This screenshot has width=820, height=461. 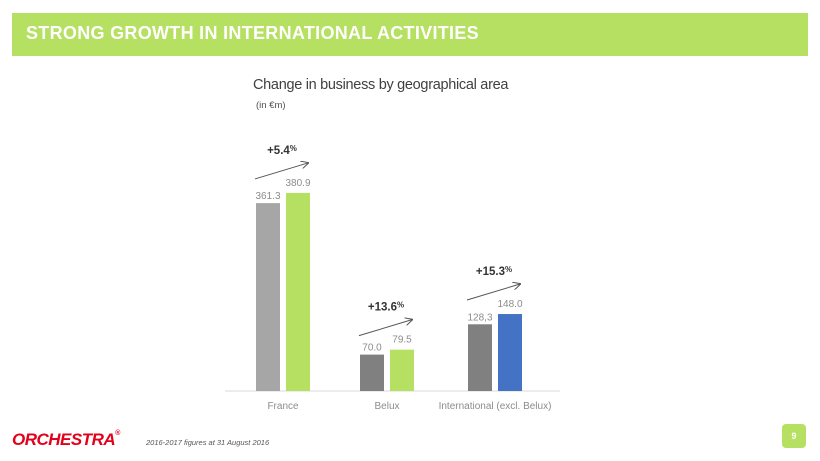 What do you see at coordinates (479, 317) in the screenshot?
I see `value-label-previous-2: 128,3` at bounding box center [479, 317].